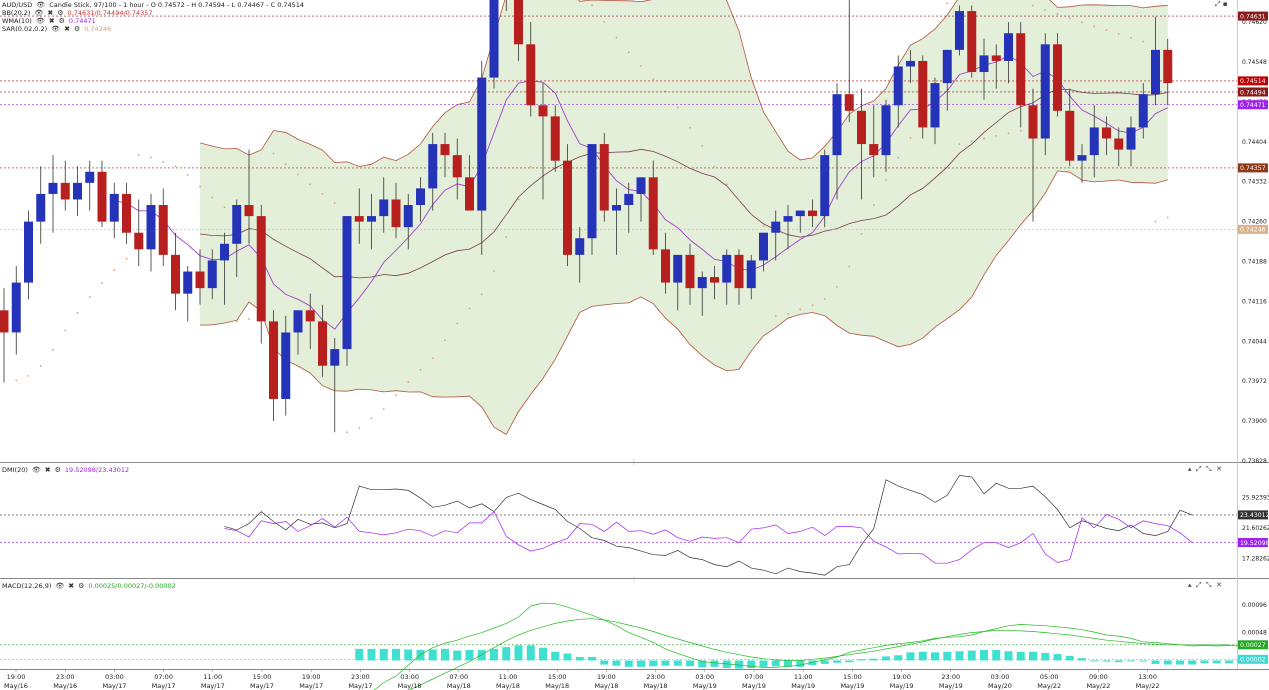 The height and width of the screenshot is (690, 1269). I want to click on price-tick-label: 0.74260, so click(1254, 222).